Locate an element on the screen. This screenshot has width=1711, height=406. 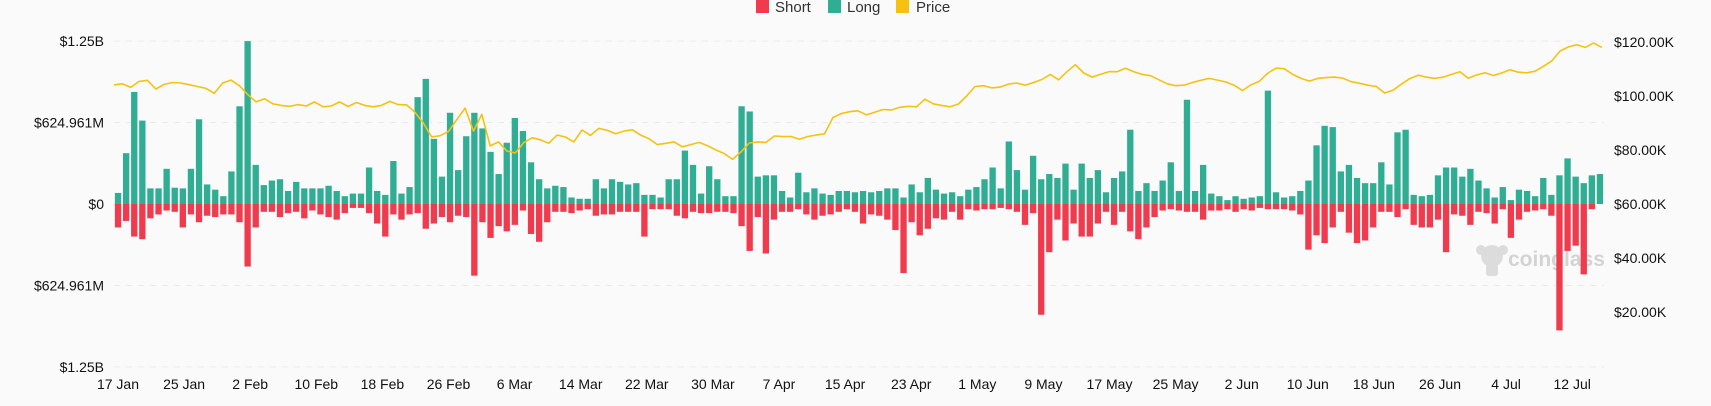
x-tick-label: 25 May is located at coordinates (1176, 384).